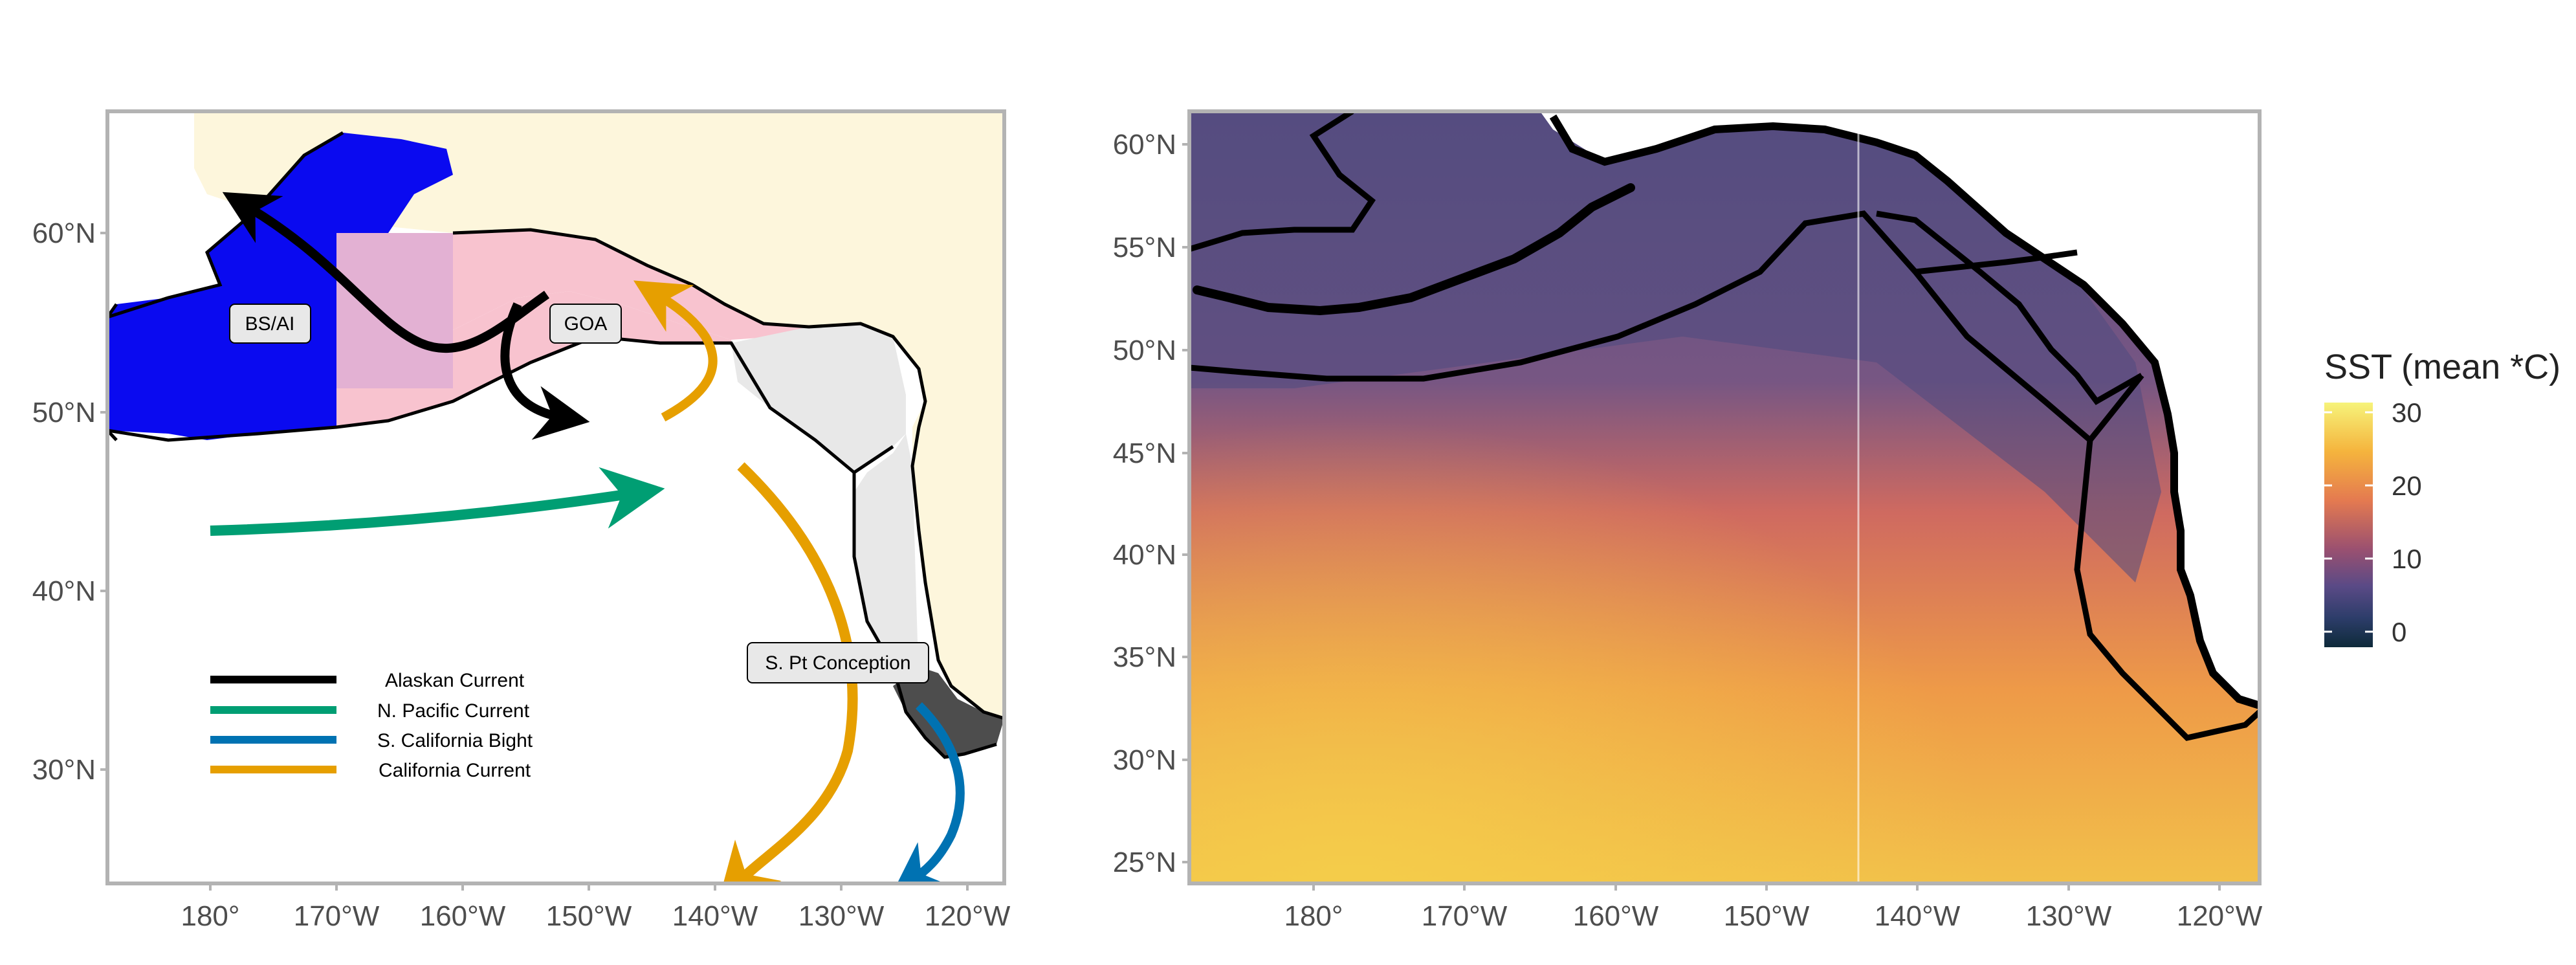  I want to click on left-lon-axis: 180° 170°W 160°W 150°W 140°W 130°W 120°W, so click(596, 907).